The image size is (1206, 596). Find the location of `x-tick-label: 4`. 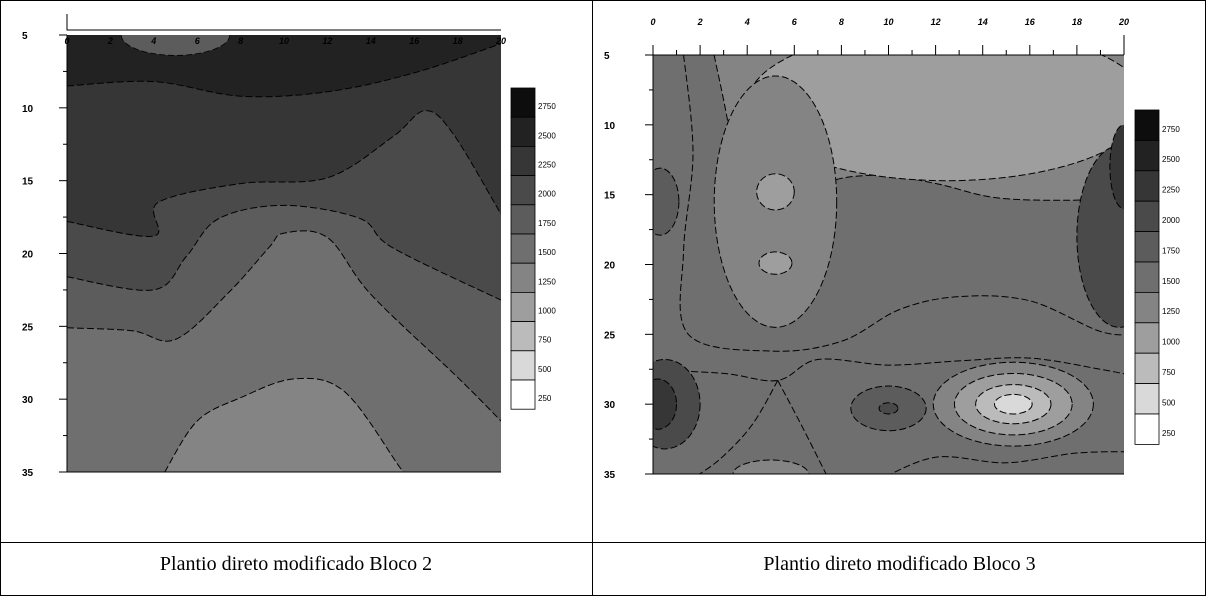

x-tick-label: 4 is located at coordinates (747, 22).